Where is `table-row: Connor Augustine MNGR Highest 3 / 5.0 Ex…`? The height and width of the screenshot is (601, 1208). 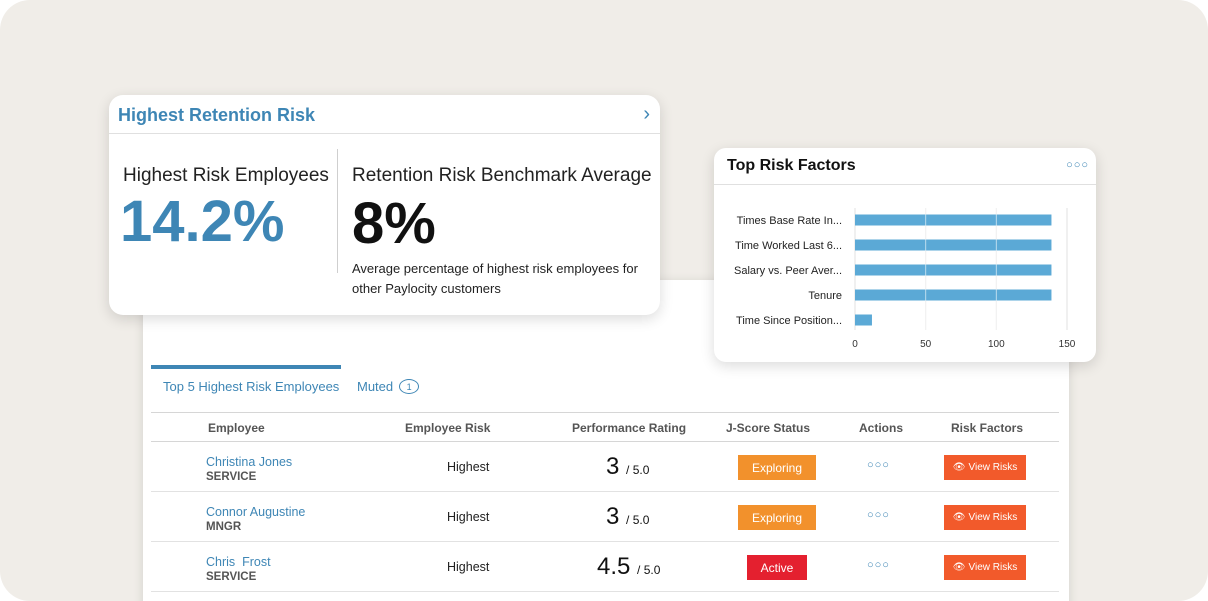 table-row: Connor Augustine MNGR Highest 3 / 5.0 Ex… is located at coordinates (605, 517).